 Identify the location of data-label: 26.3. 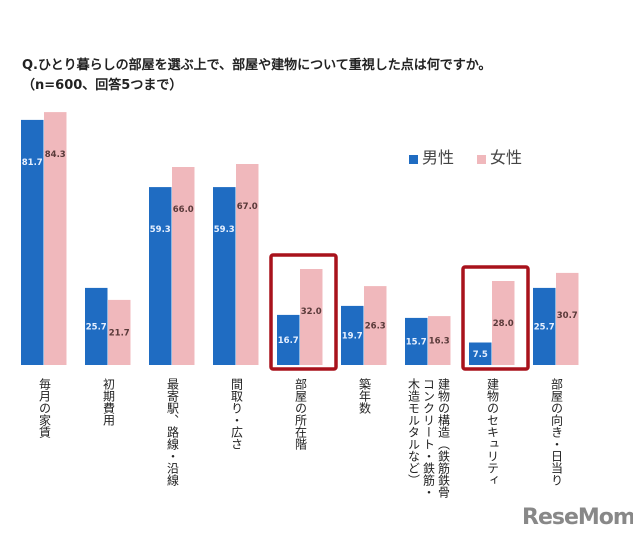
(375, 327).